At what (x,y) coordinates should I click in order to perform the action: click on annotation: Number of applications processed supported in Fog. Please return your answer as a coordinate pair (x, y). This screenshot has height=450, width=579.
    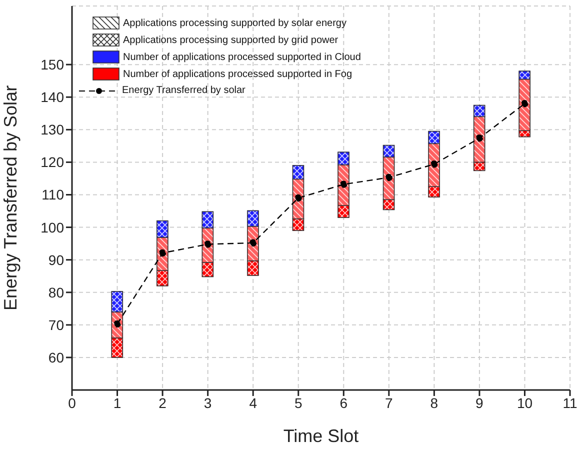
    Looking at the image, I should click on (237, 74).